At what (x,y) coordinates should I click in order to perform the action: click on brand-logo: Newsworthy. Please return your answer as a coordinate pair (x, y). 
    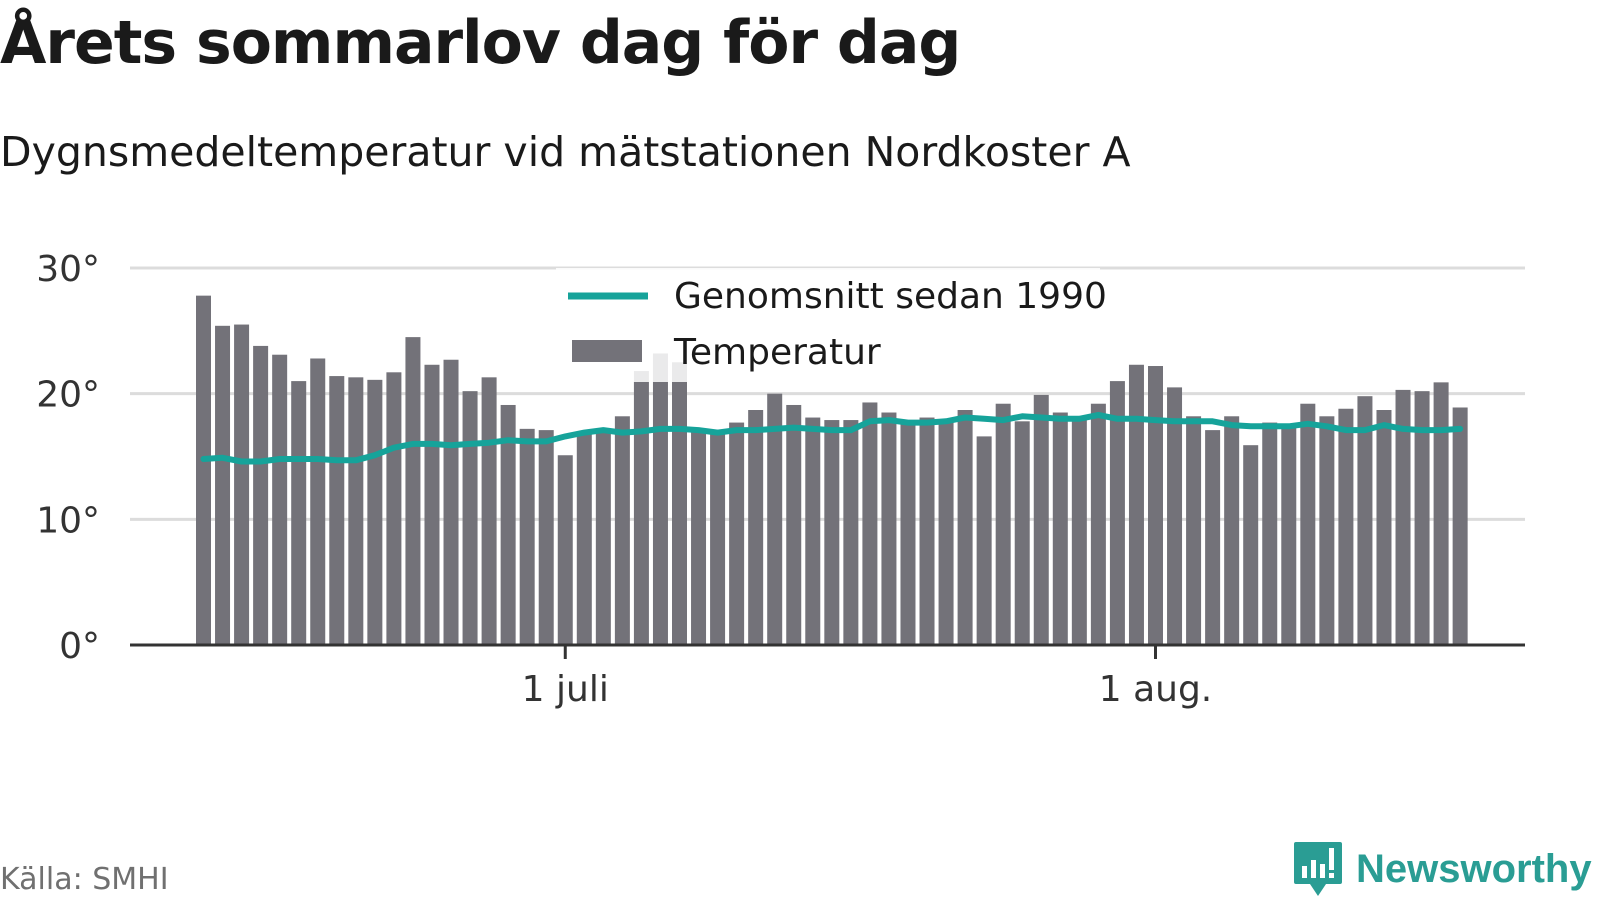
    Looking at the image, I should click on (1442, 869).